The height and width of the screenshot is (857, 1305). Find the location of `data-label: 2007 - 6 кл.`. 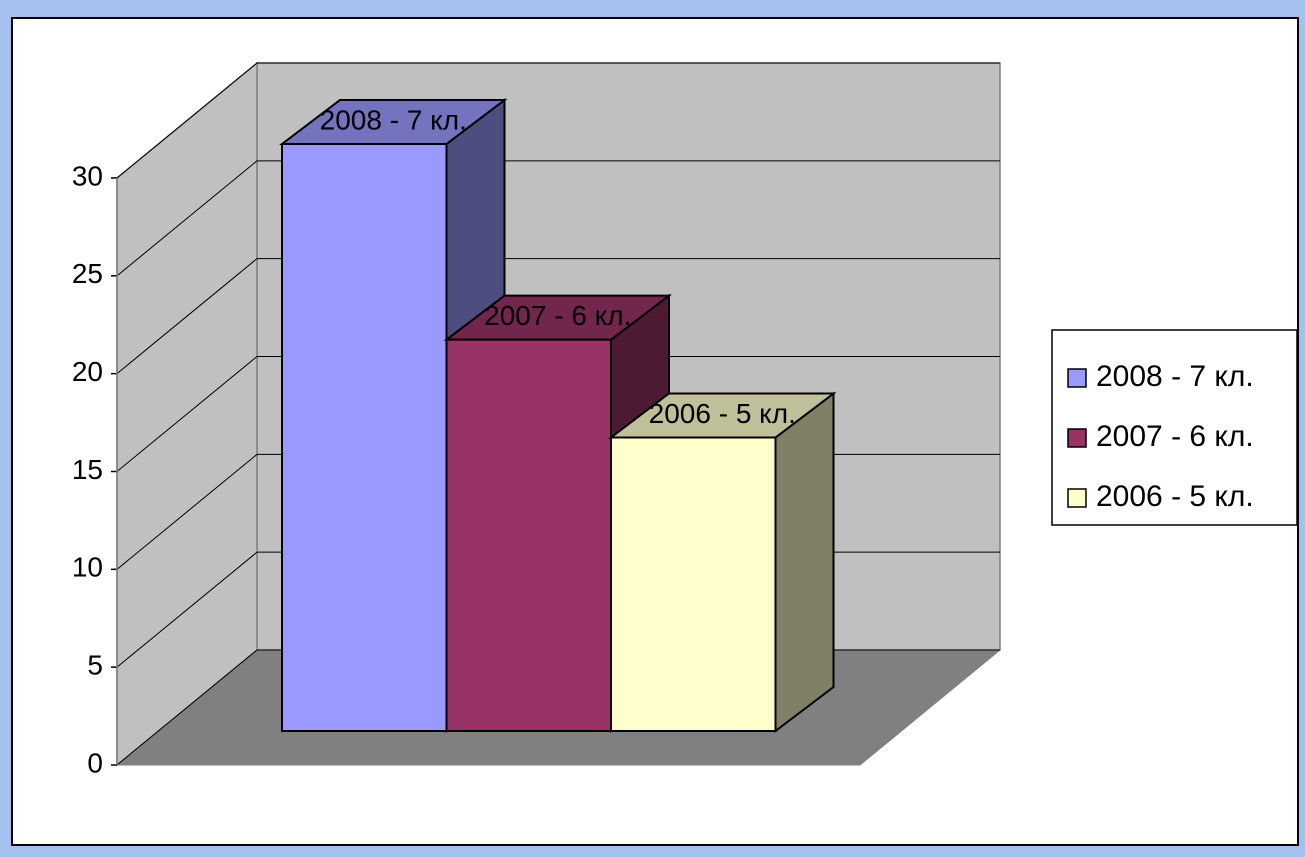

data-label: 2007 - 6 кл. is located at coordinates (557, 315).